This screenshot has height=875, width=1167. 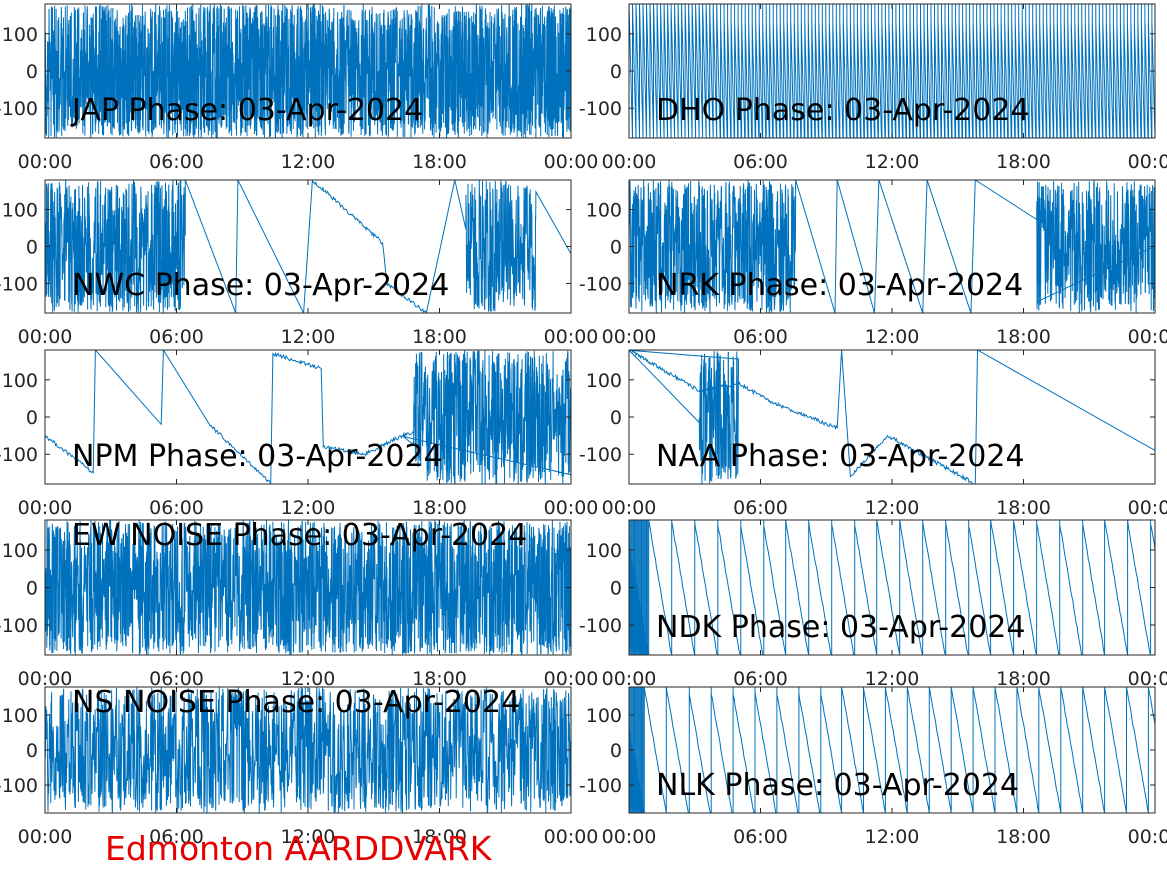 I want to click on series-line-naa, so click(x=892, y=417).